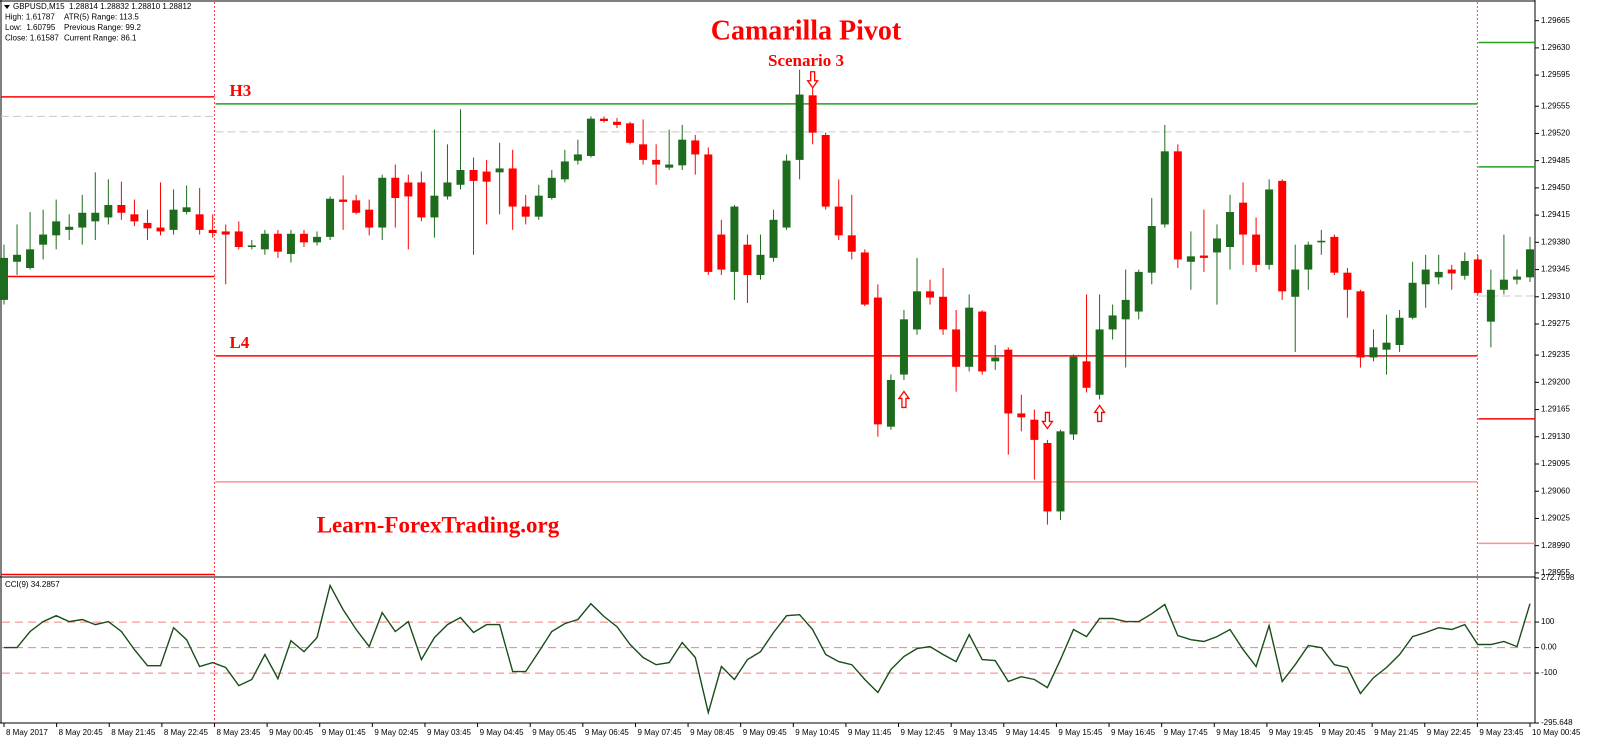 This screenshot has height=753, width=1600. What do you see at coordinates (102, 27) in the screenshot?
I see `info-text: Previous Range: 99.2` at bounding box center [102, 27].